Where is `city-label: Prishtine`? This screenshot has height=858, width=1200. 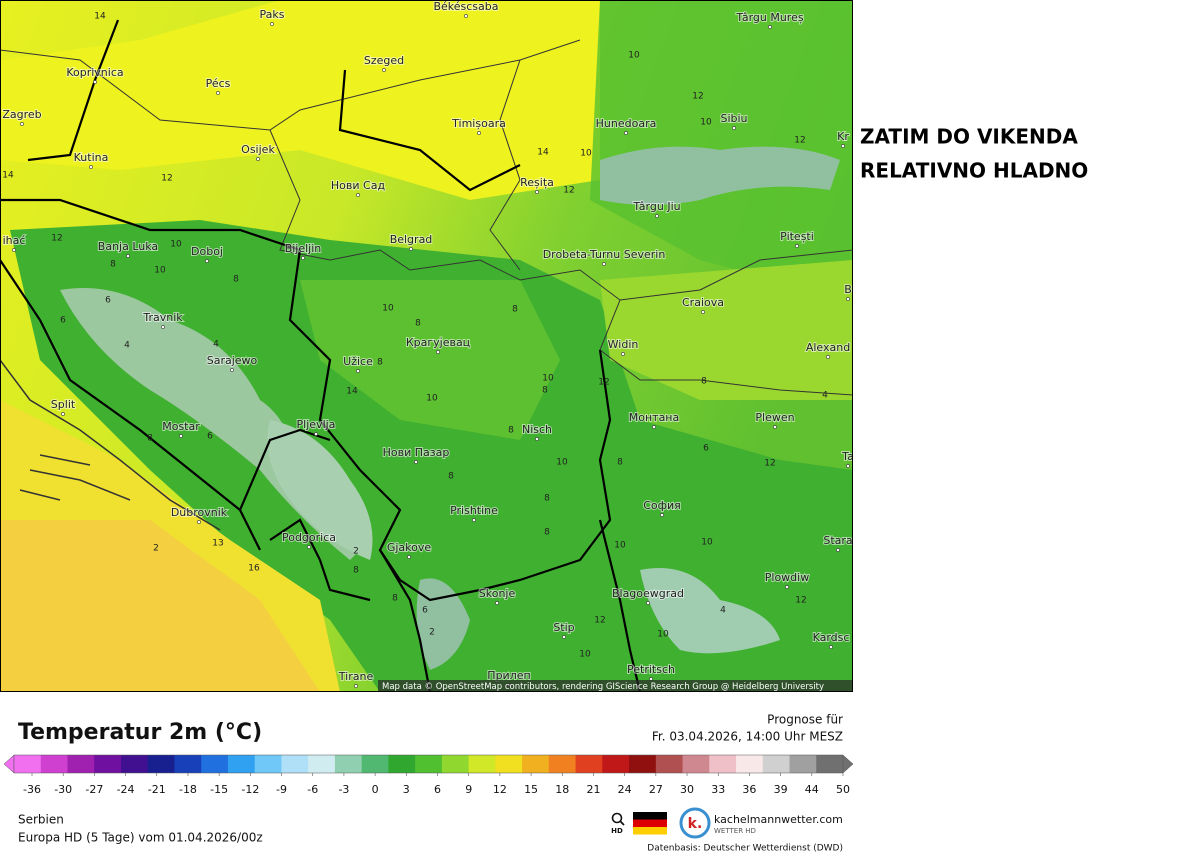
city-label: Prishtine is located at coordinates (474, 510).